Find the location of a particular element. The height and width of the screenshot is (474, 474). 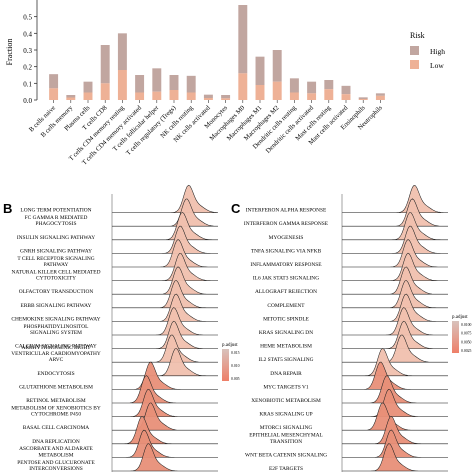

ridge-label: ENDOCYTOSIS is located at coordinates (55, 374).